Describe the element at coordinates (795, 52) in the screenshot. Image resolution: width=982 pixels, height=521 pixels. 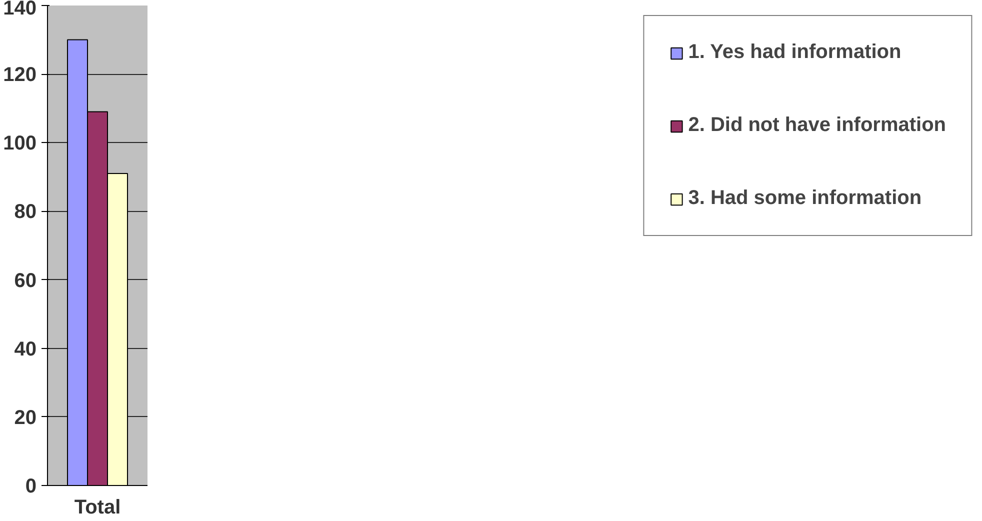
I see `legend-label: 1. Yes had information` at that location.